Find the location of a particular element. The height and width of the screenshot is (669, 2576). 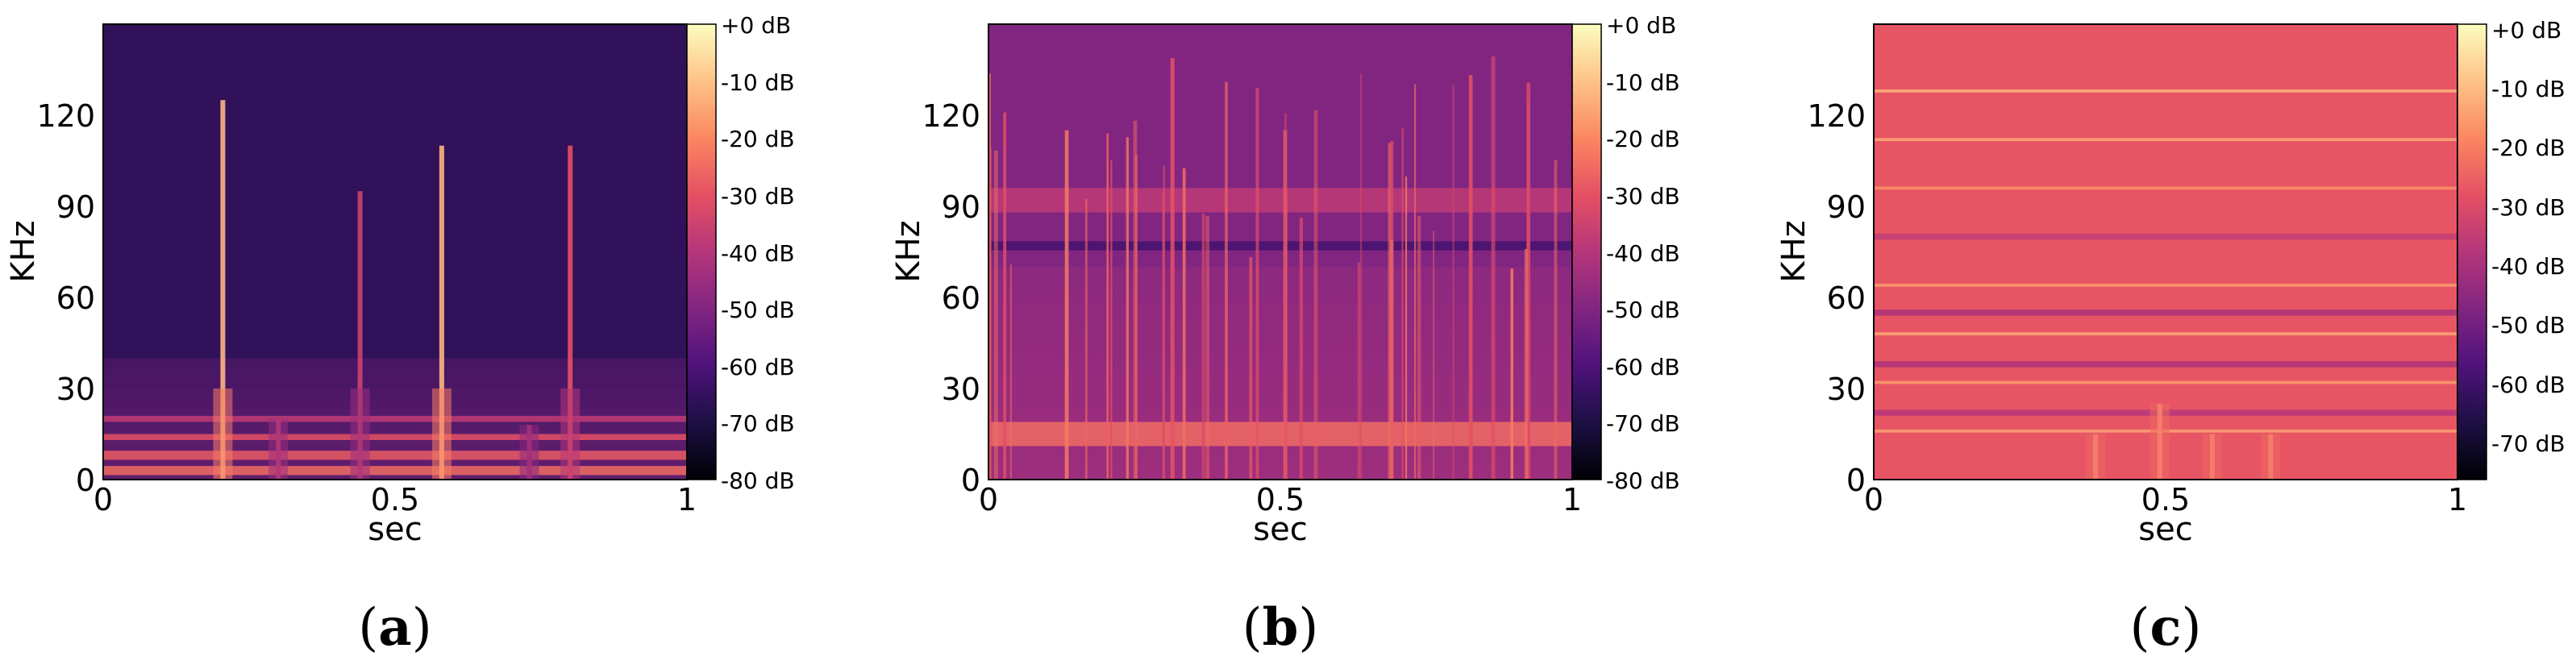

y-axis-label: KHz is located at coordinates (1793, 251).